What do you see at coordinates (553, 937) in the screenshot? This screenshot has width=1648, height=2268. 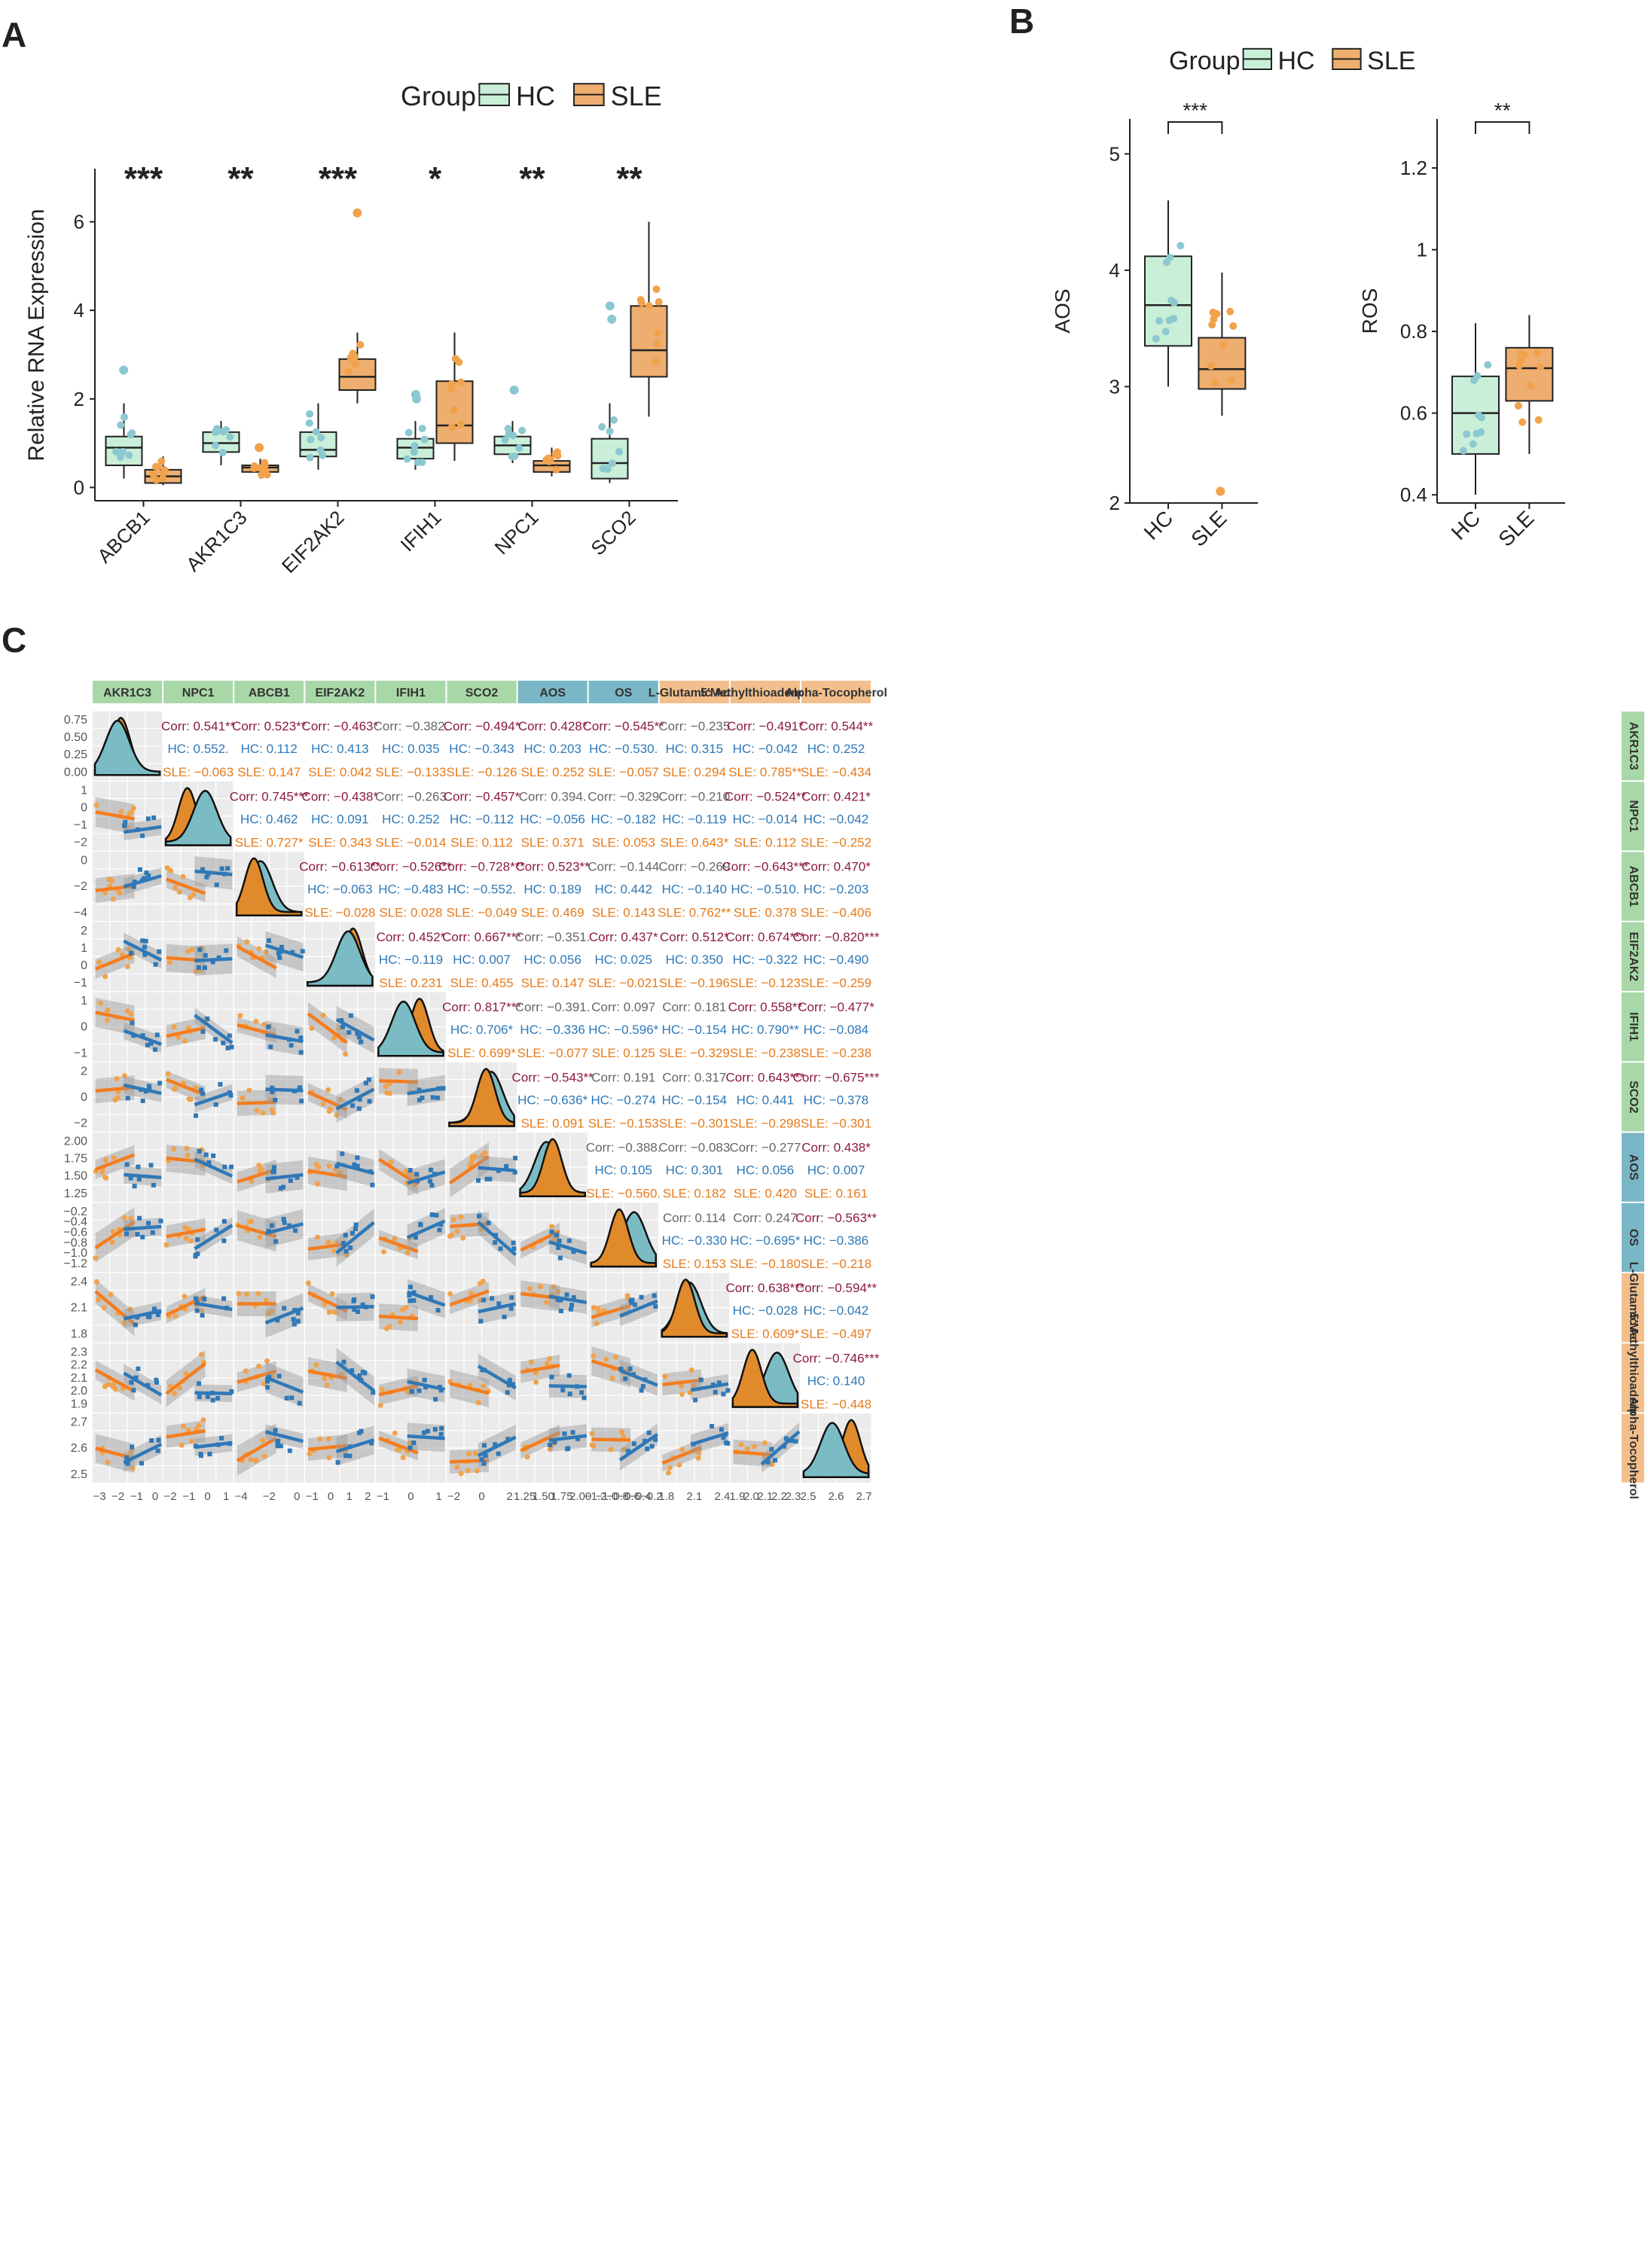 I see `corr-overall: Corr: −0.351.` at bounding box center [553, 937].